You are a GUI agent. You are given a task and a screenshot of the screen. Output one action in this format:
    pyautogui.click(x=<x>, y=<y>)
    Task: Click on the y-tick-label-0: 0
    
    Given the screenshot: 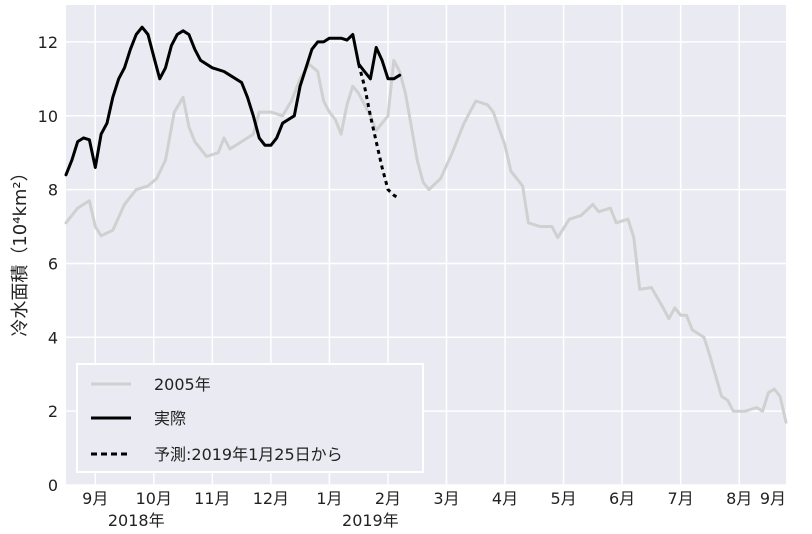 What is the action you would take?
    pyautogui.click(x=53, y=485)
    